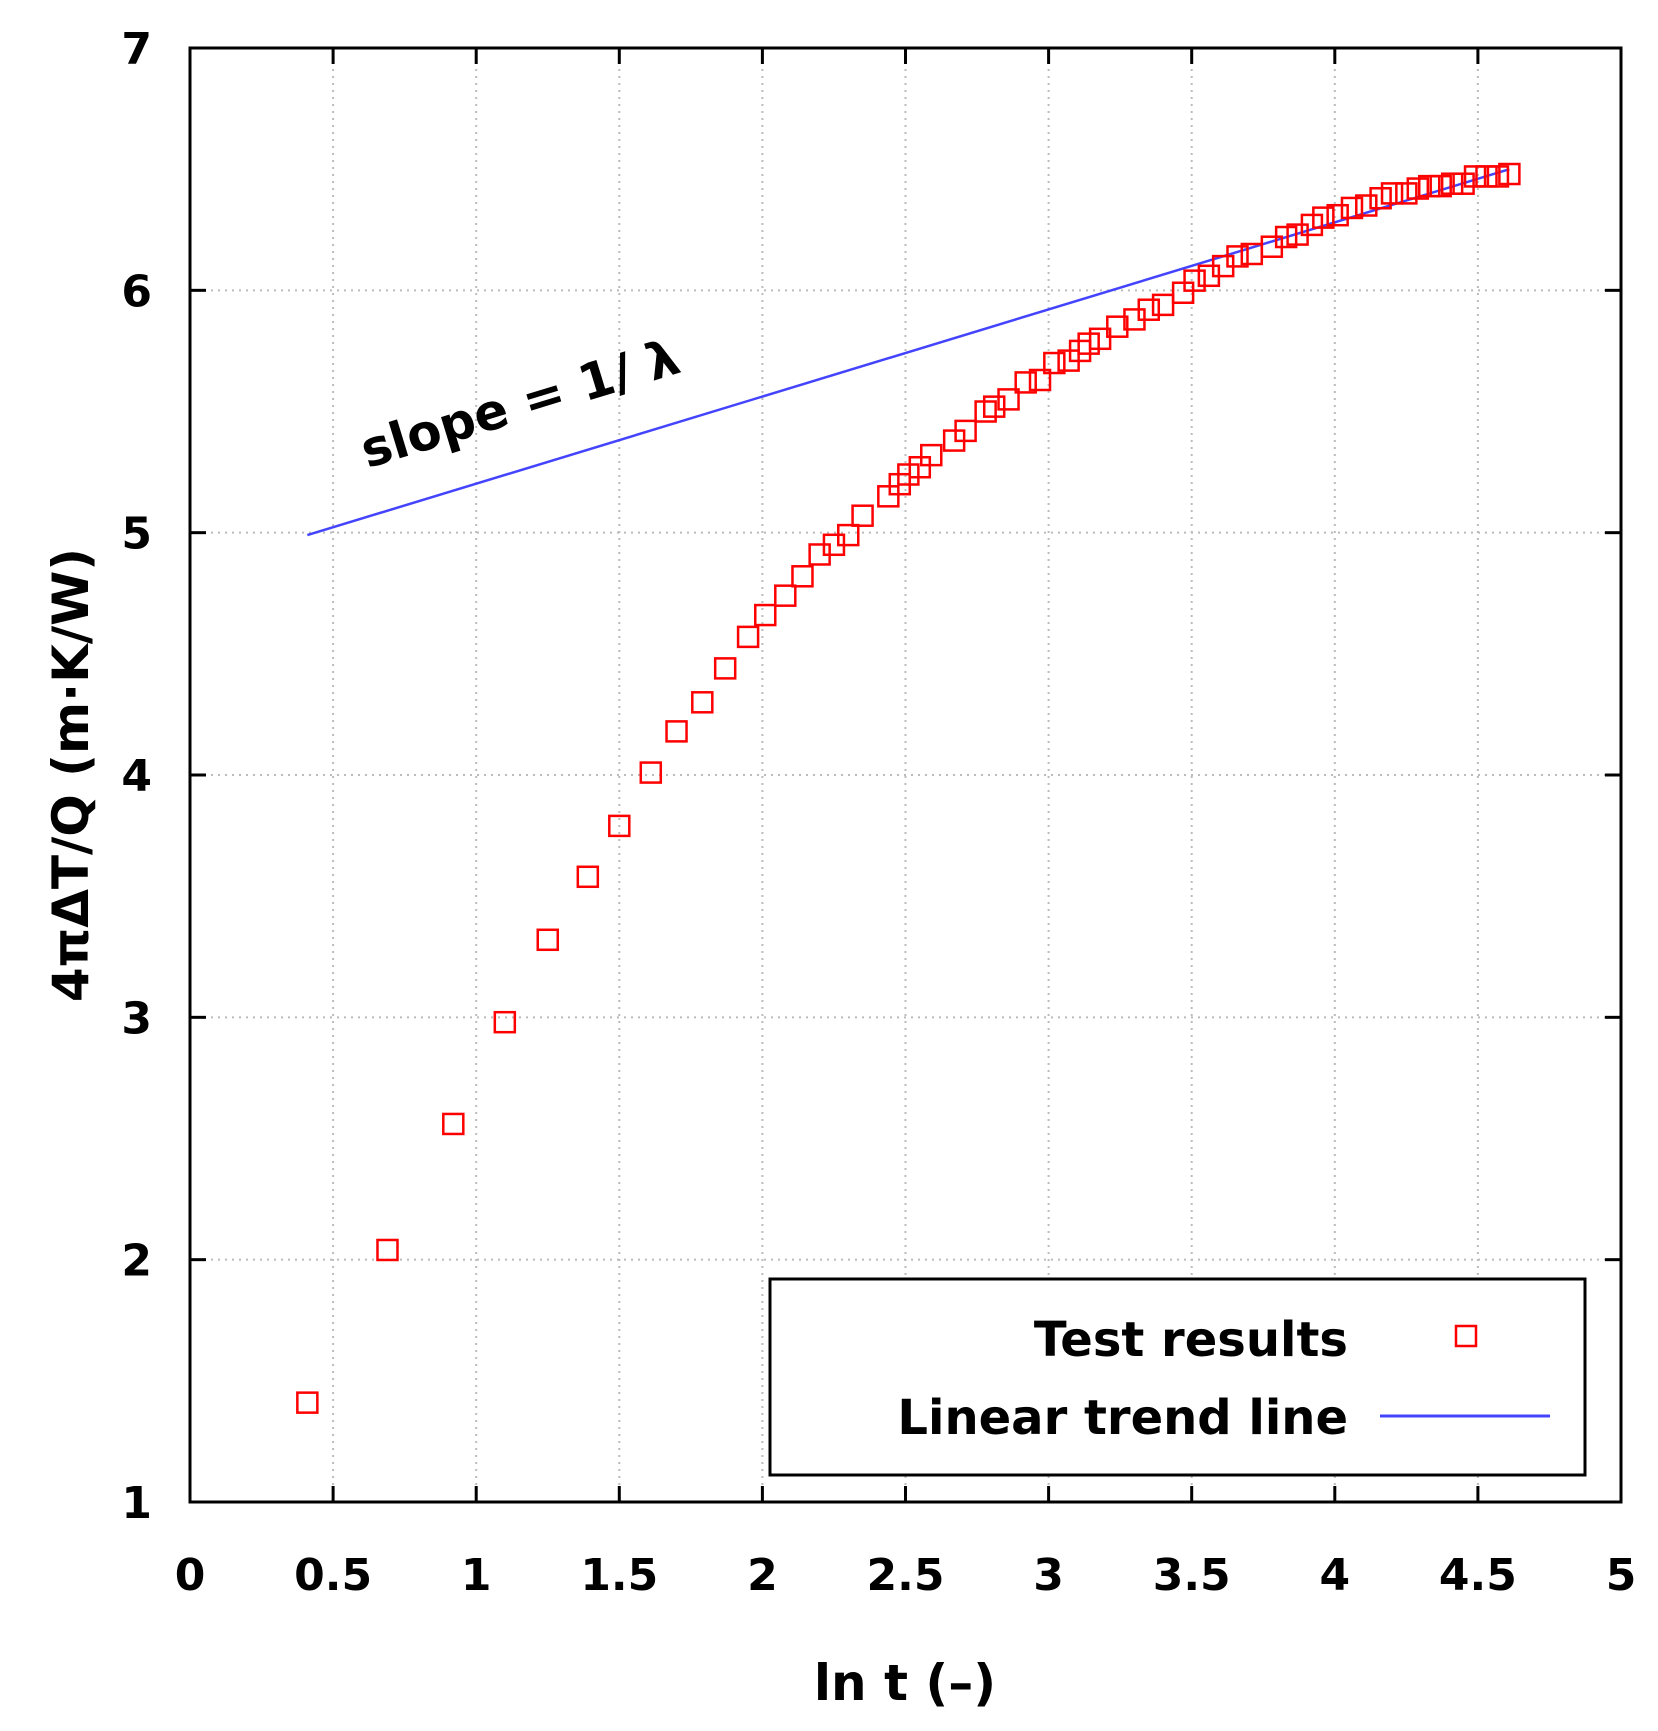  I want to click on x-tick-label: 1.5, so click(619, 1575).